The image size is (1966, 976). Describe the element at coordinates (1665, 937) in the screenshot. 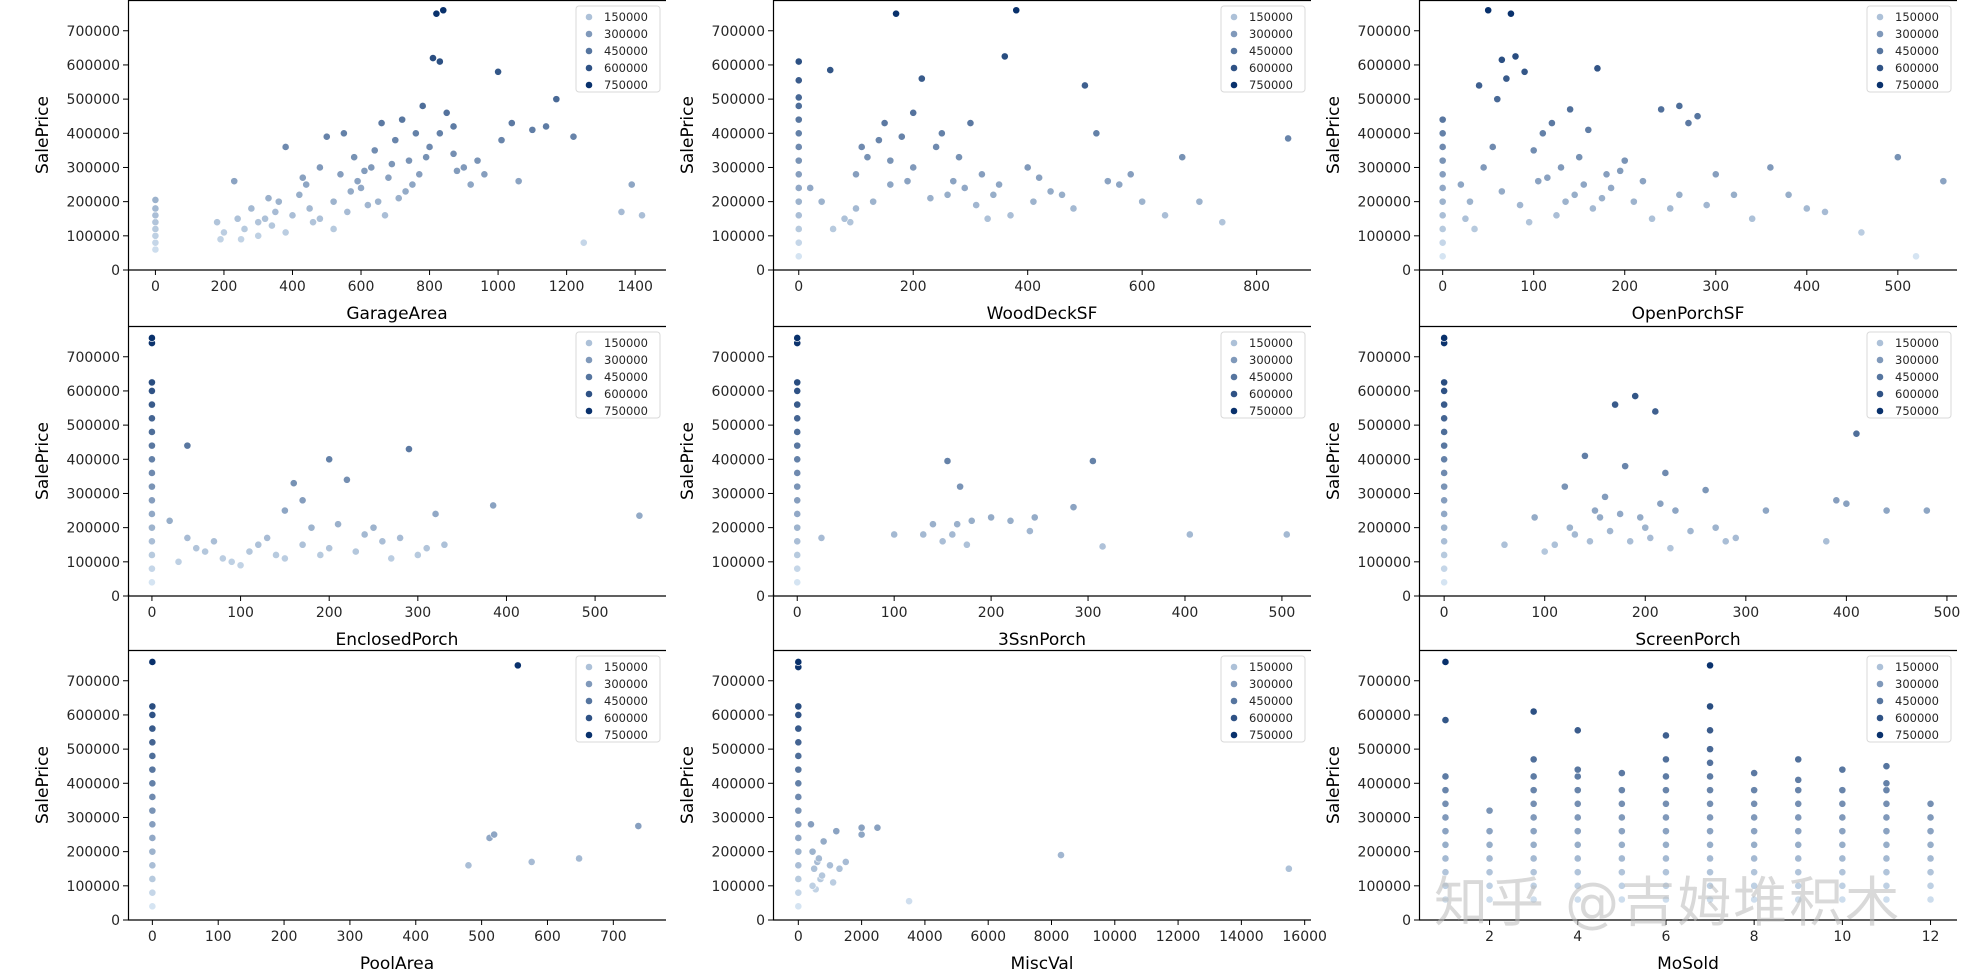

I see `x-tick-label: 6` at that location.